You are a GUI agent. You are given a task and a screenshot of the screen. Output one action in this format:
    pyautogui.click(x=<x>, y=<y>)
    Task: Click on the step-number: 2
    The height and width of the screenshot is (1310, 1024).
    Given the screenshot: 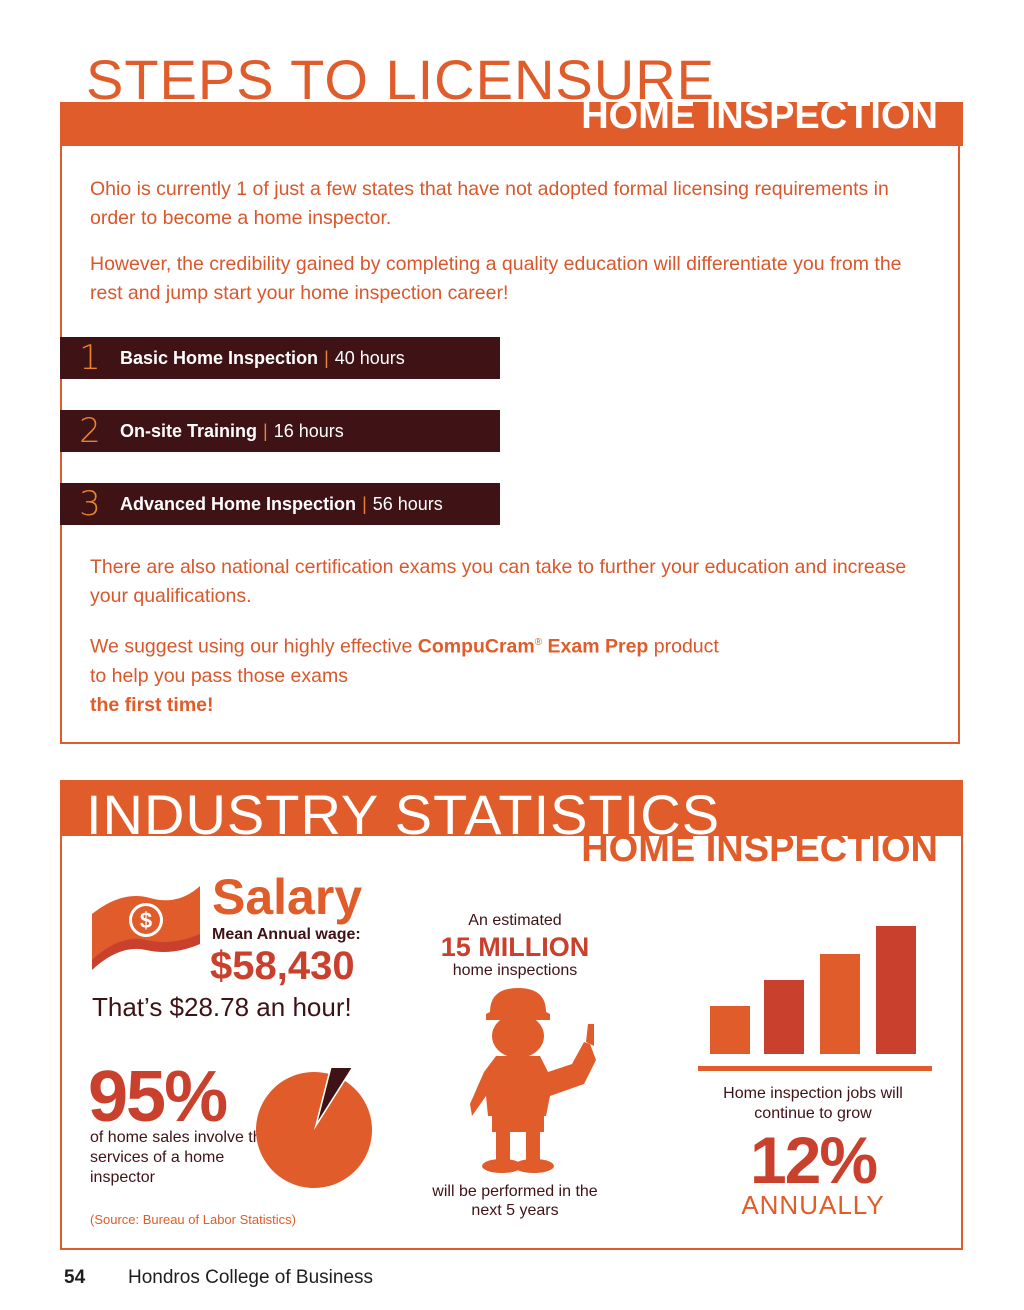 What is the action you would take?
    pyautogui.click(x=90, y=431)
    